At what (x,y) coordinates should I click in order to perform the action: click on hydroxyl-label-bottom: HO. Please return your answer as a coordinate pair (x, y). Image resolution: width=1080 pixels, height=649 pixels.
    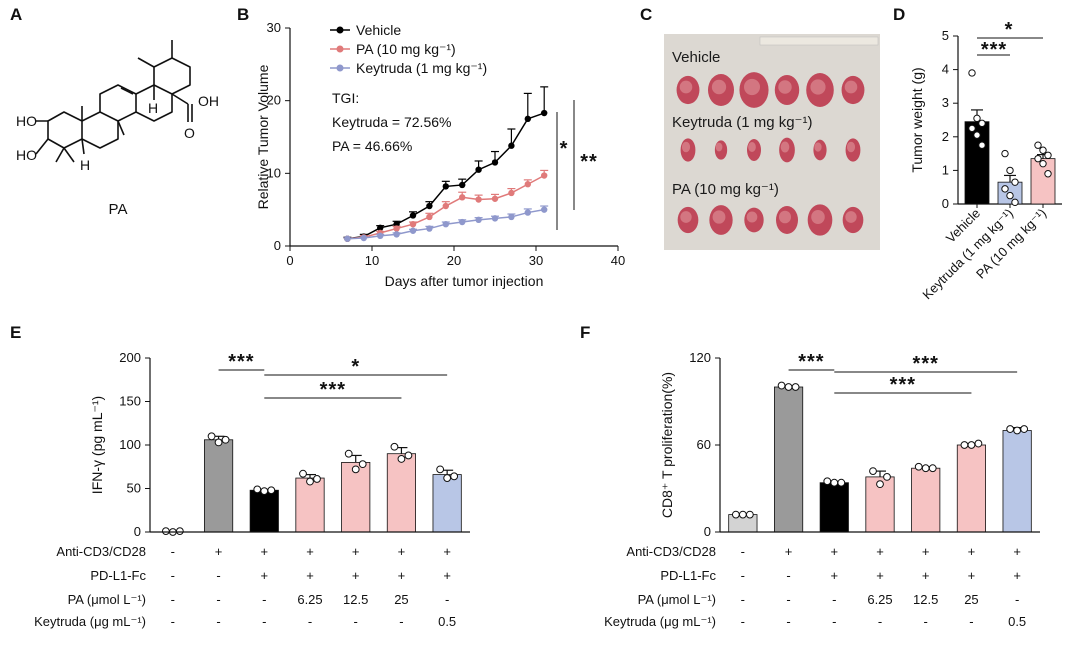
    Looking at the image, I should click on (26, 155).